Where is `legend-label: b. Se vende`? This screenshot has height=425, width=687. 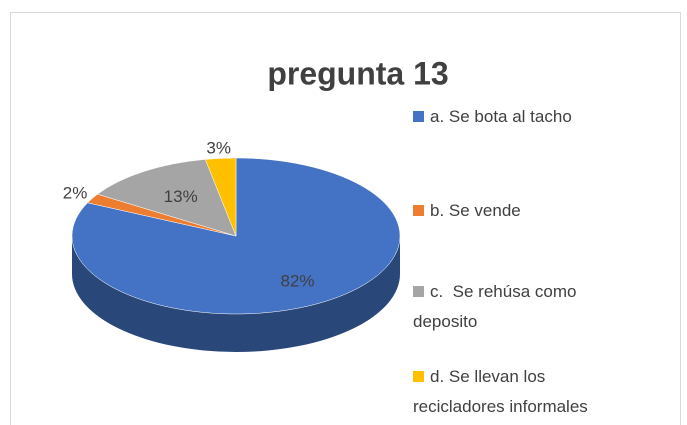
legend-label: b. Se vende is located at coordinates (475, 210).